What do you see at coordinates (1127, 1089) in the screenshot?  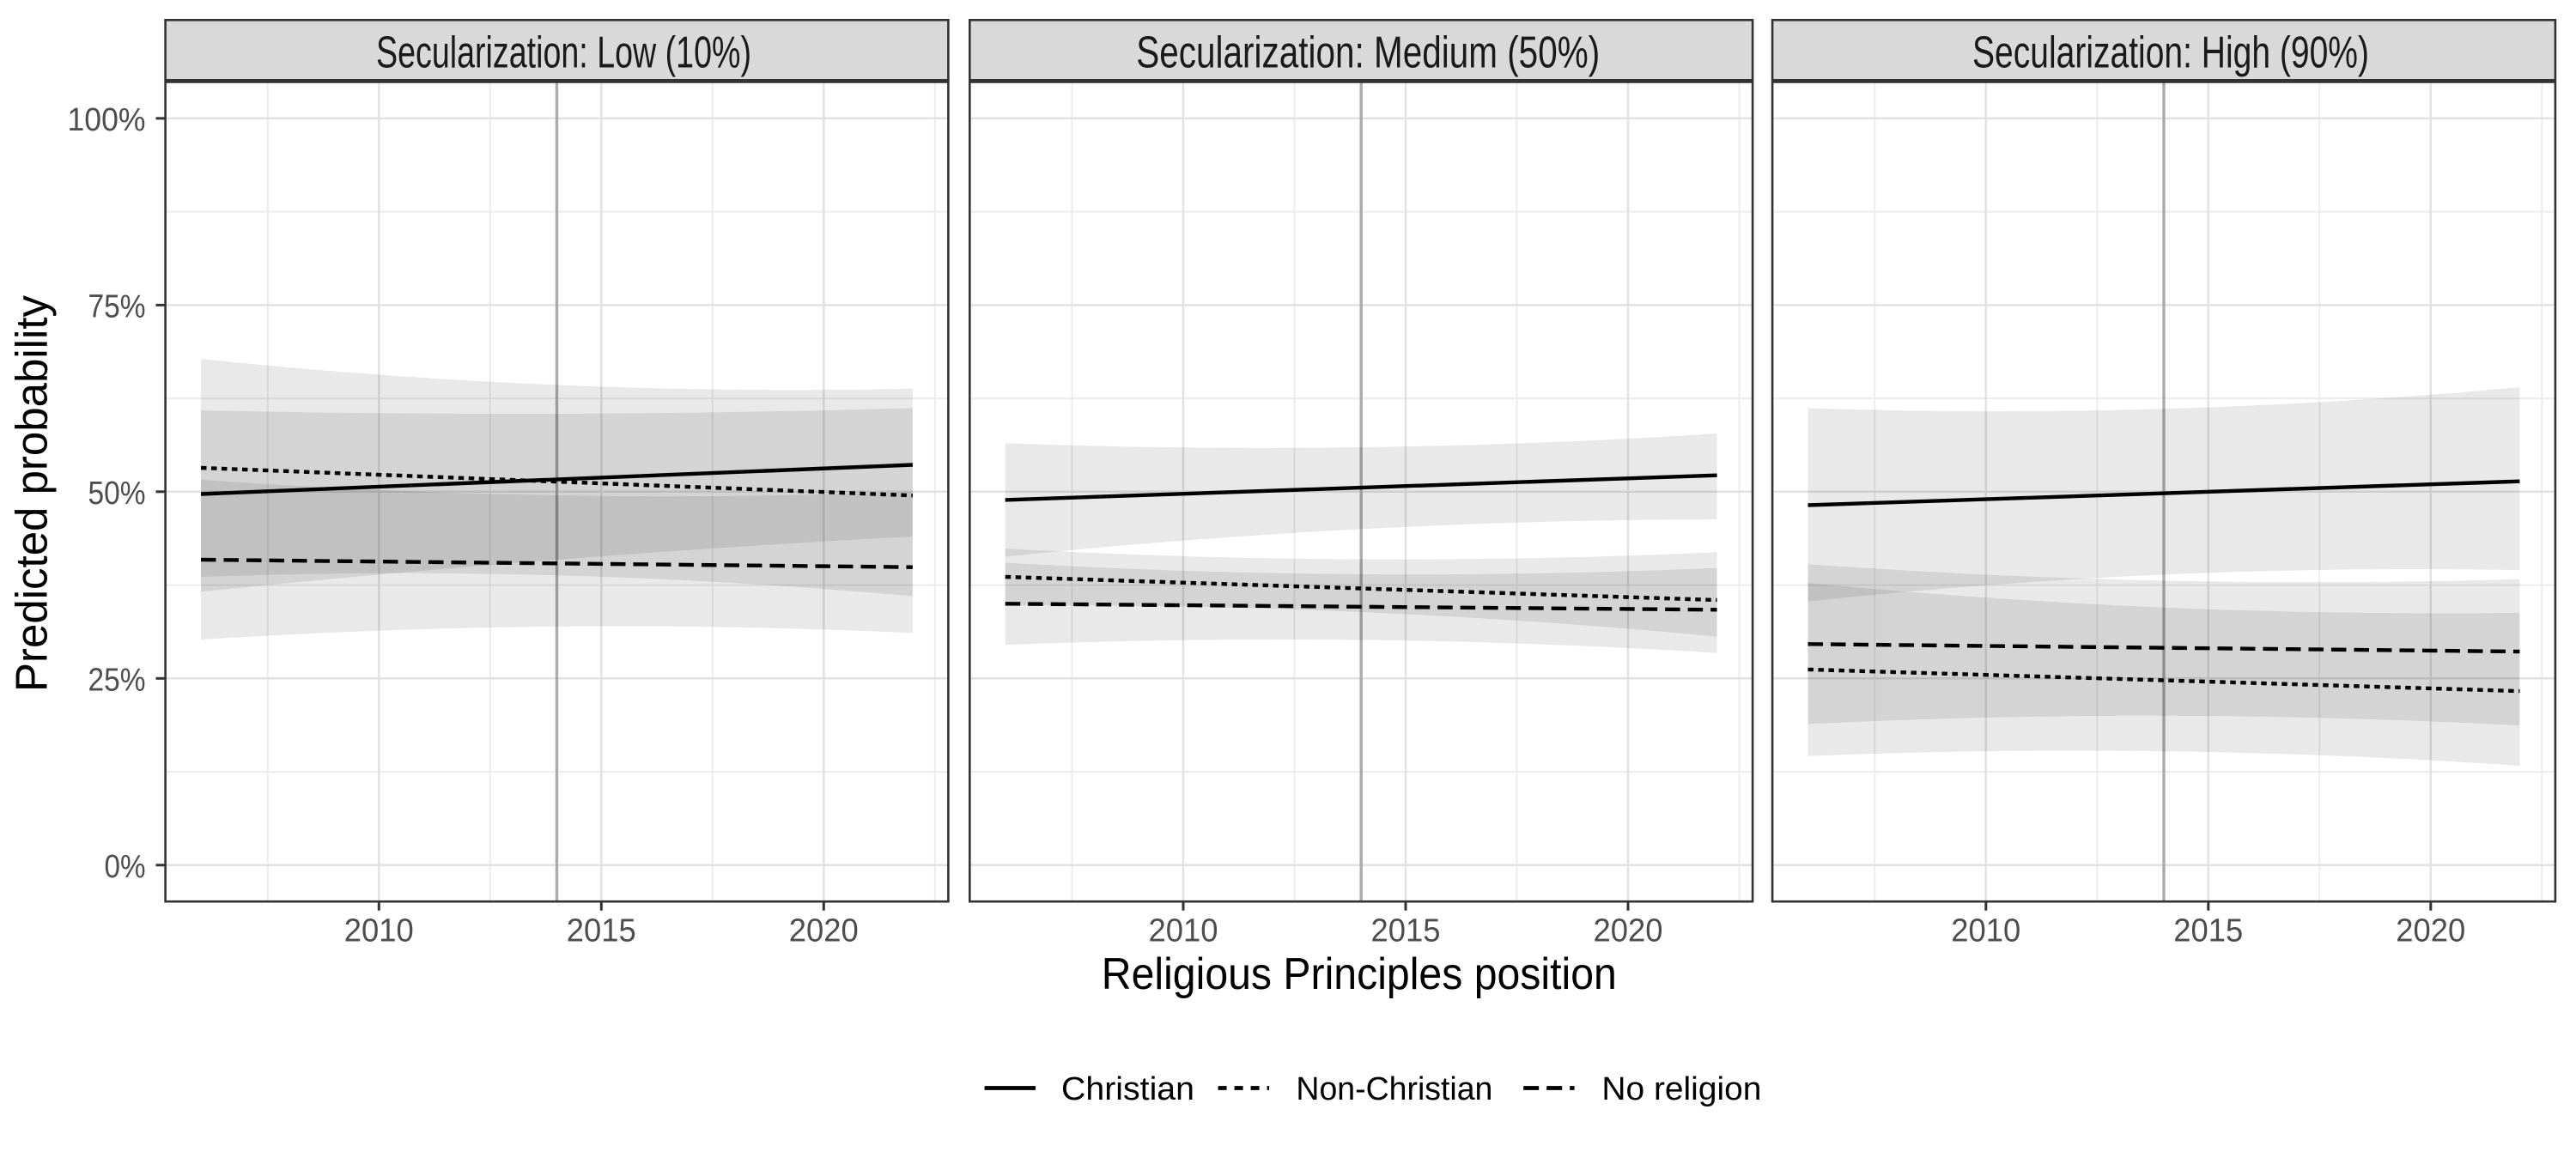 I see `svg-text: Christian` at bounding box center [1127, 1089].